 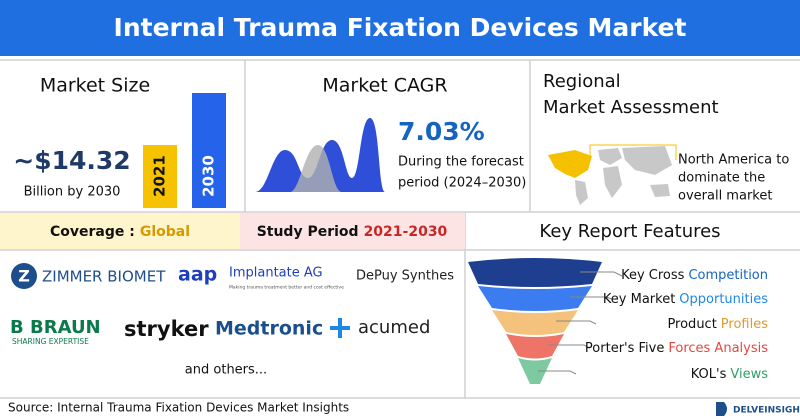 I want to click on coverage-band, so click(x=120, y=231).